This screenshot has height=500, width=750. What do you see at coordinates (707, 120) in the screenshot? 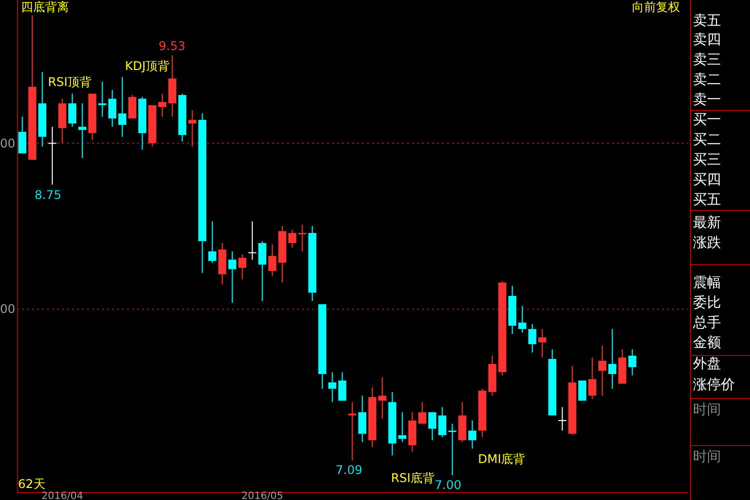
I see `text: 买一` at bounding box center [707, 120].